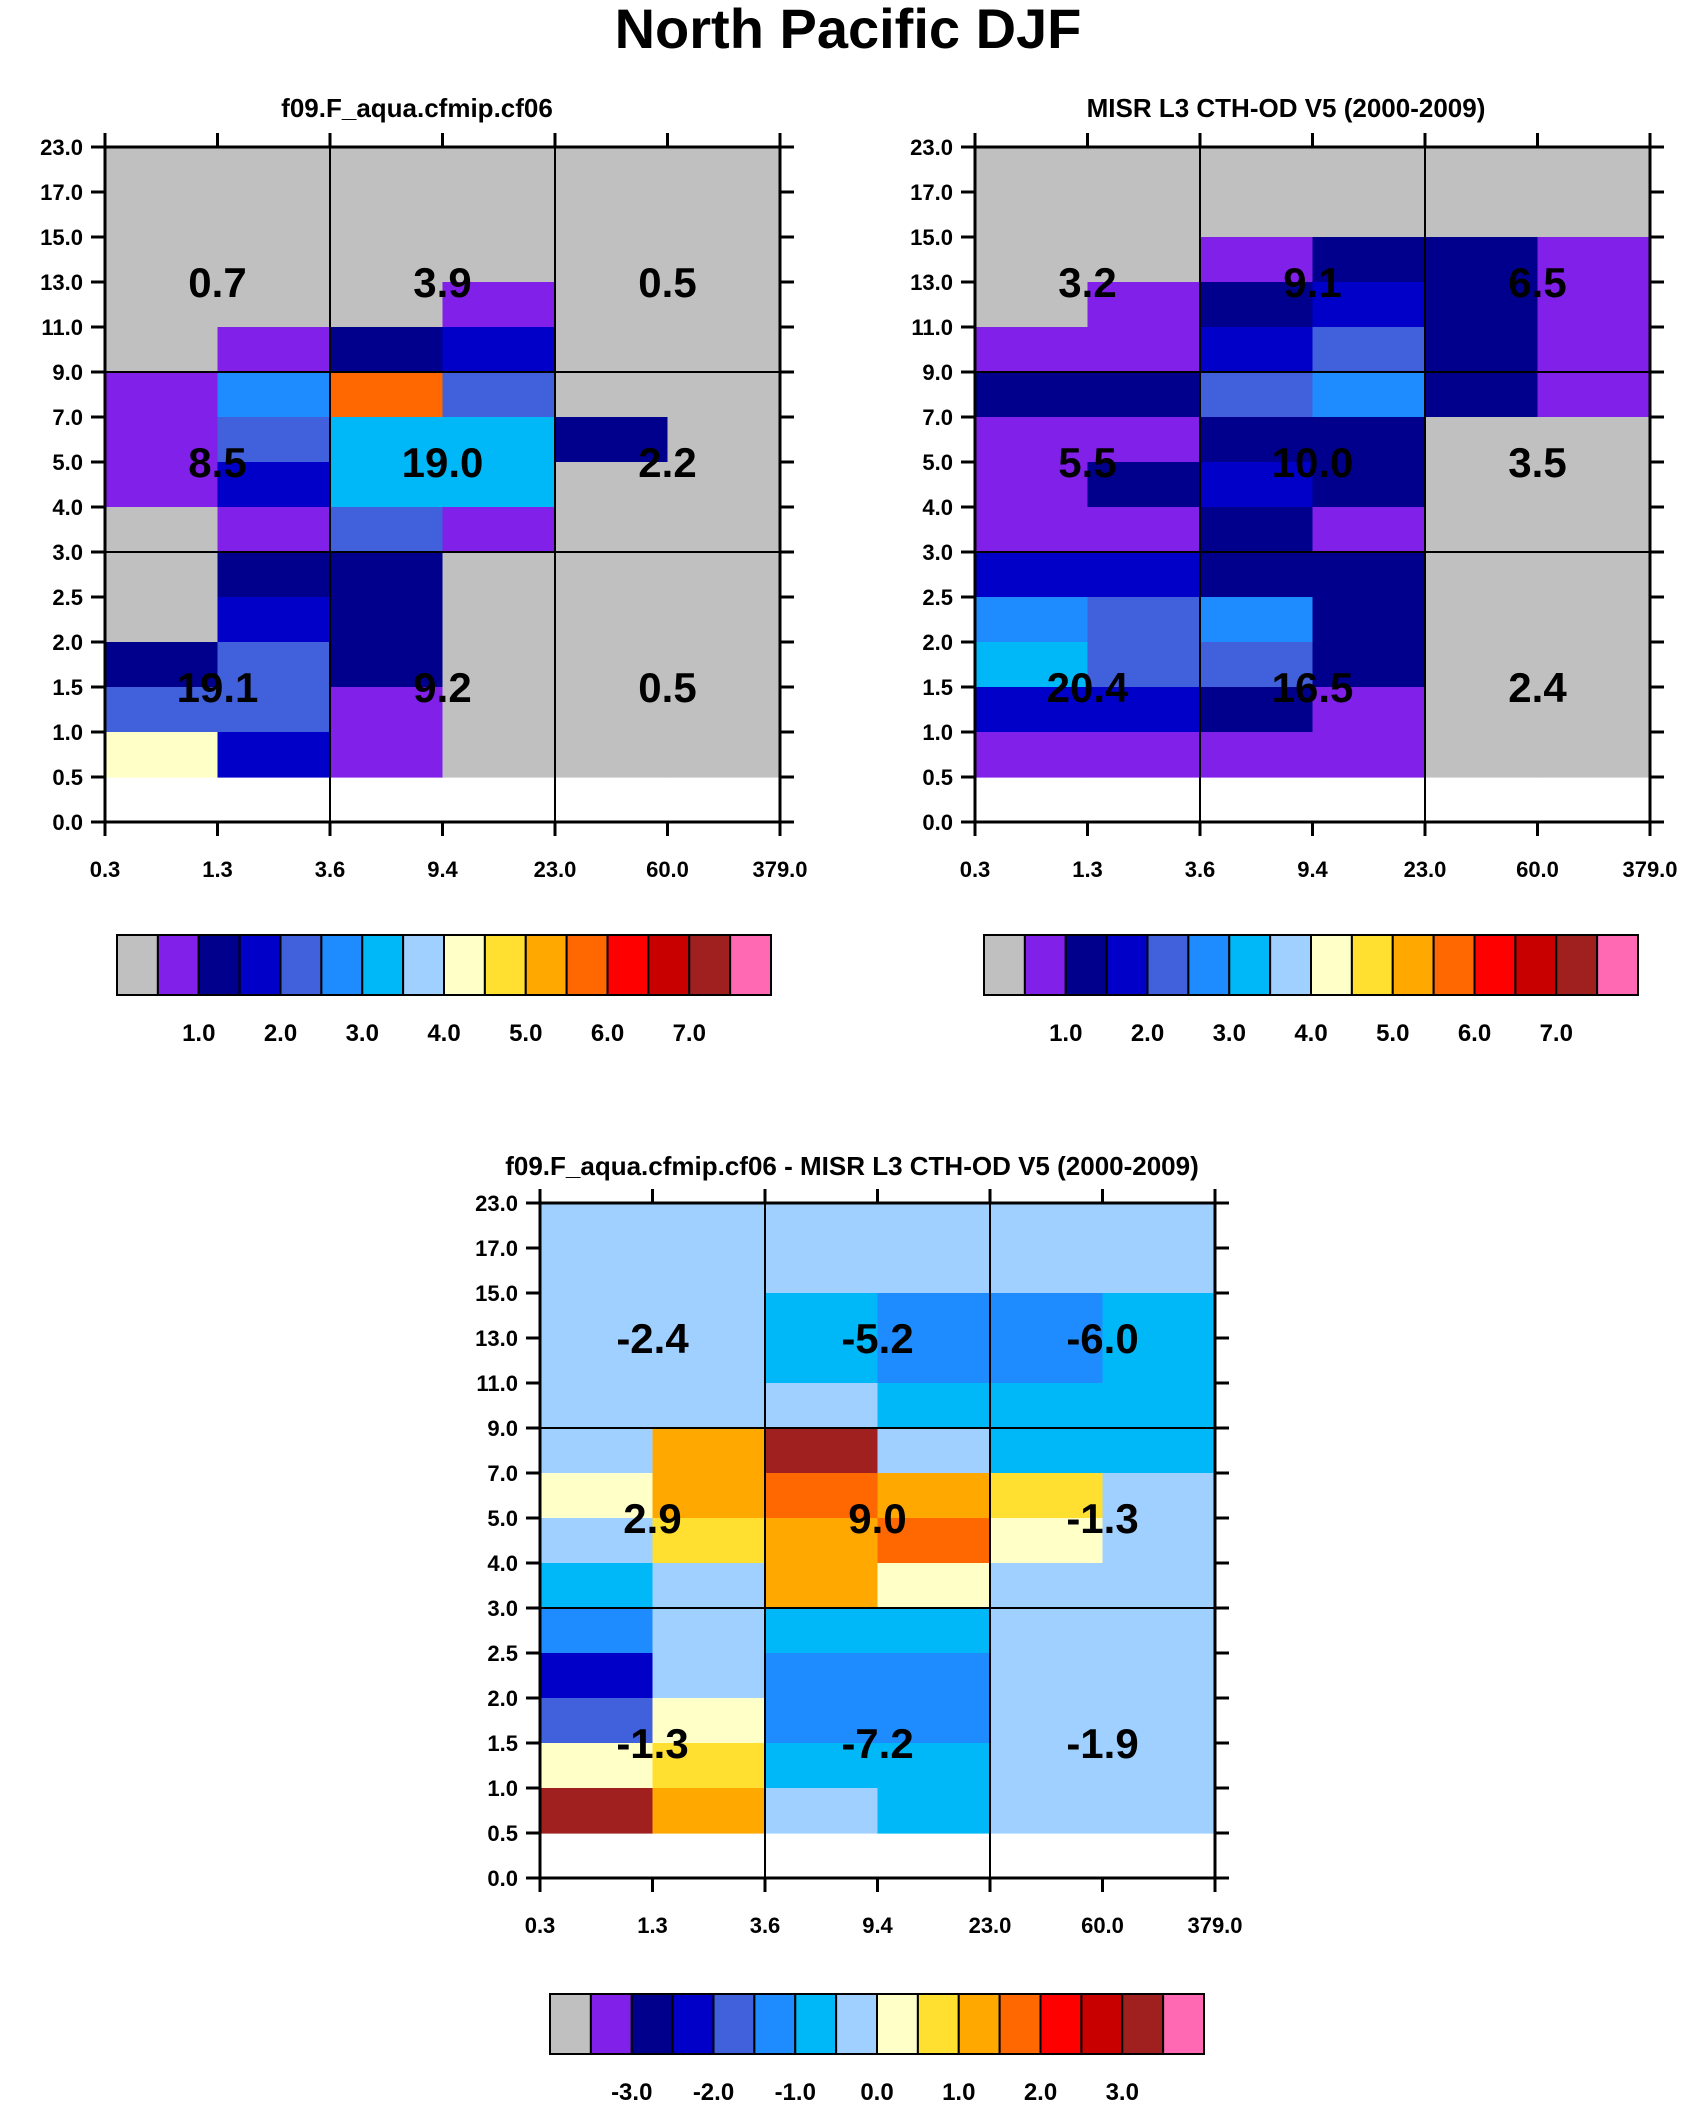 The width and height of the screenshot is (1696, 2103). What do you see at coordinates (497, 1383) in the screenshot?
I see `y-tick-label: 11.0` at bounding box center [497, 1383].